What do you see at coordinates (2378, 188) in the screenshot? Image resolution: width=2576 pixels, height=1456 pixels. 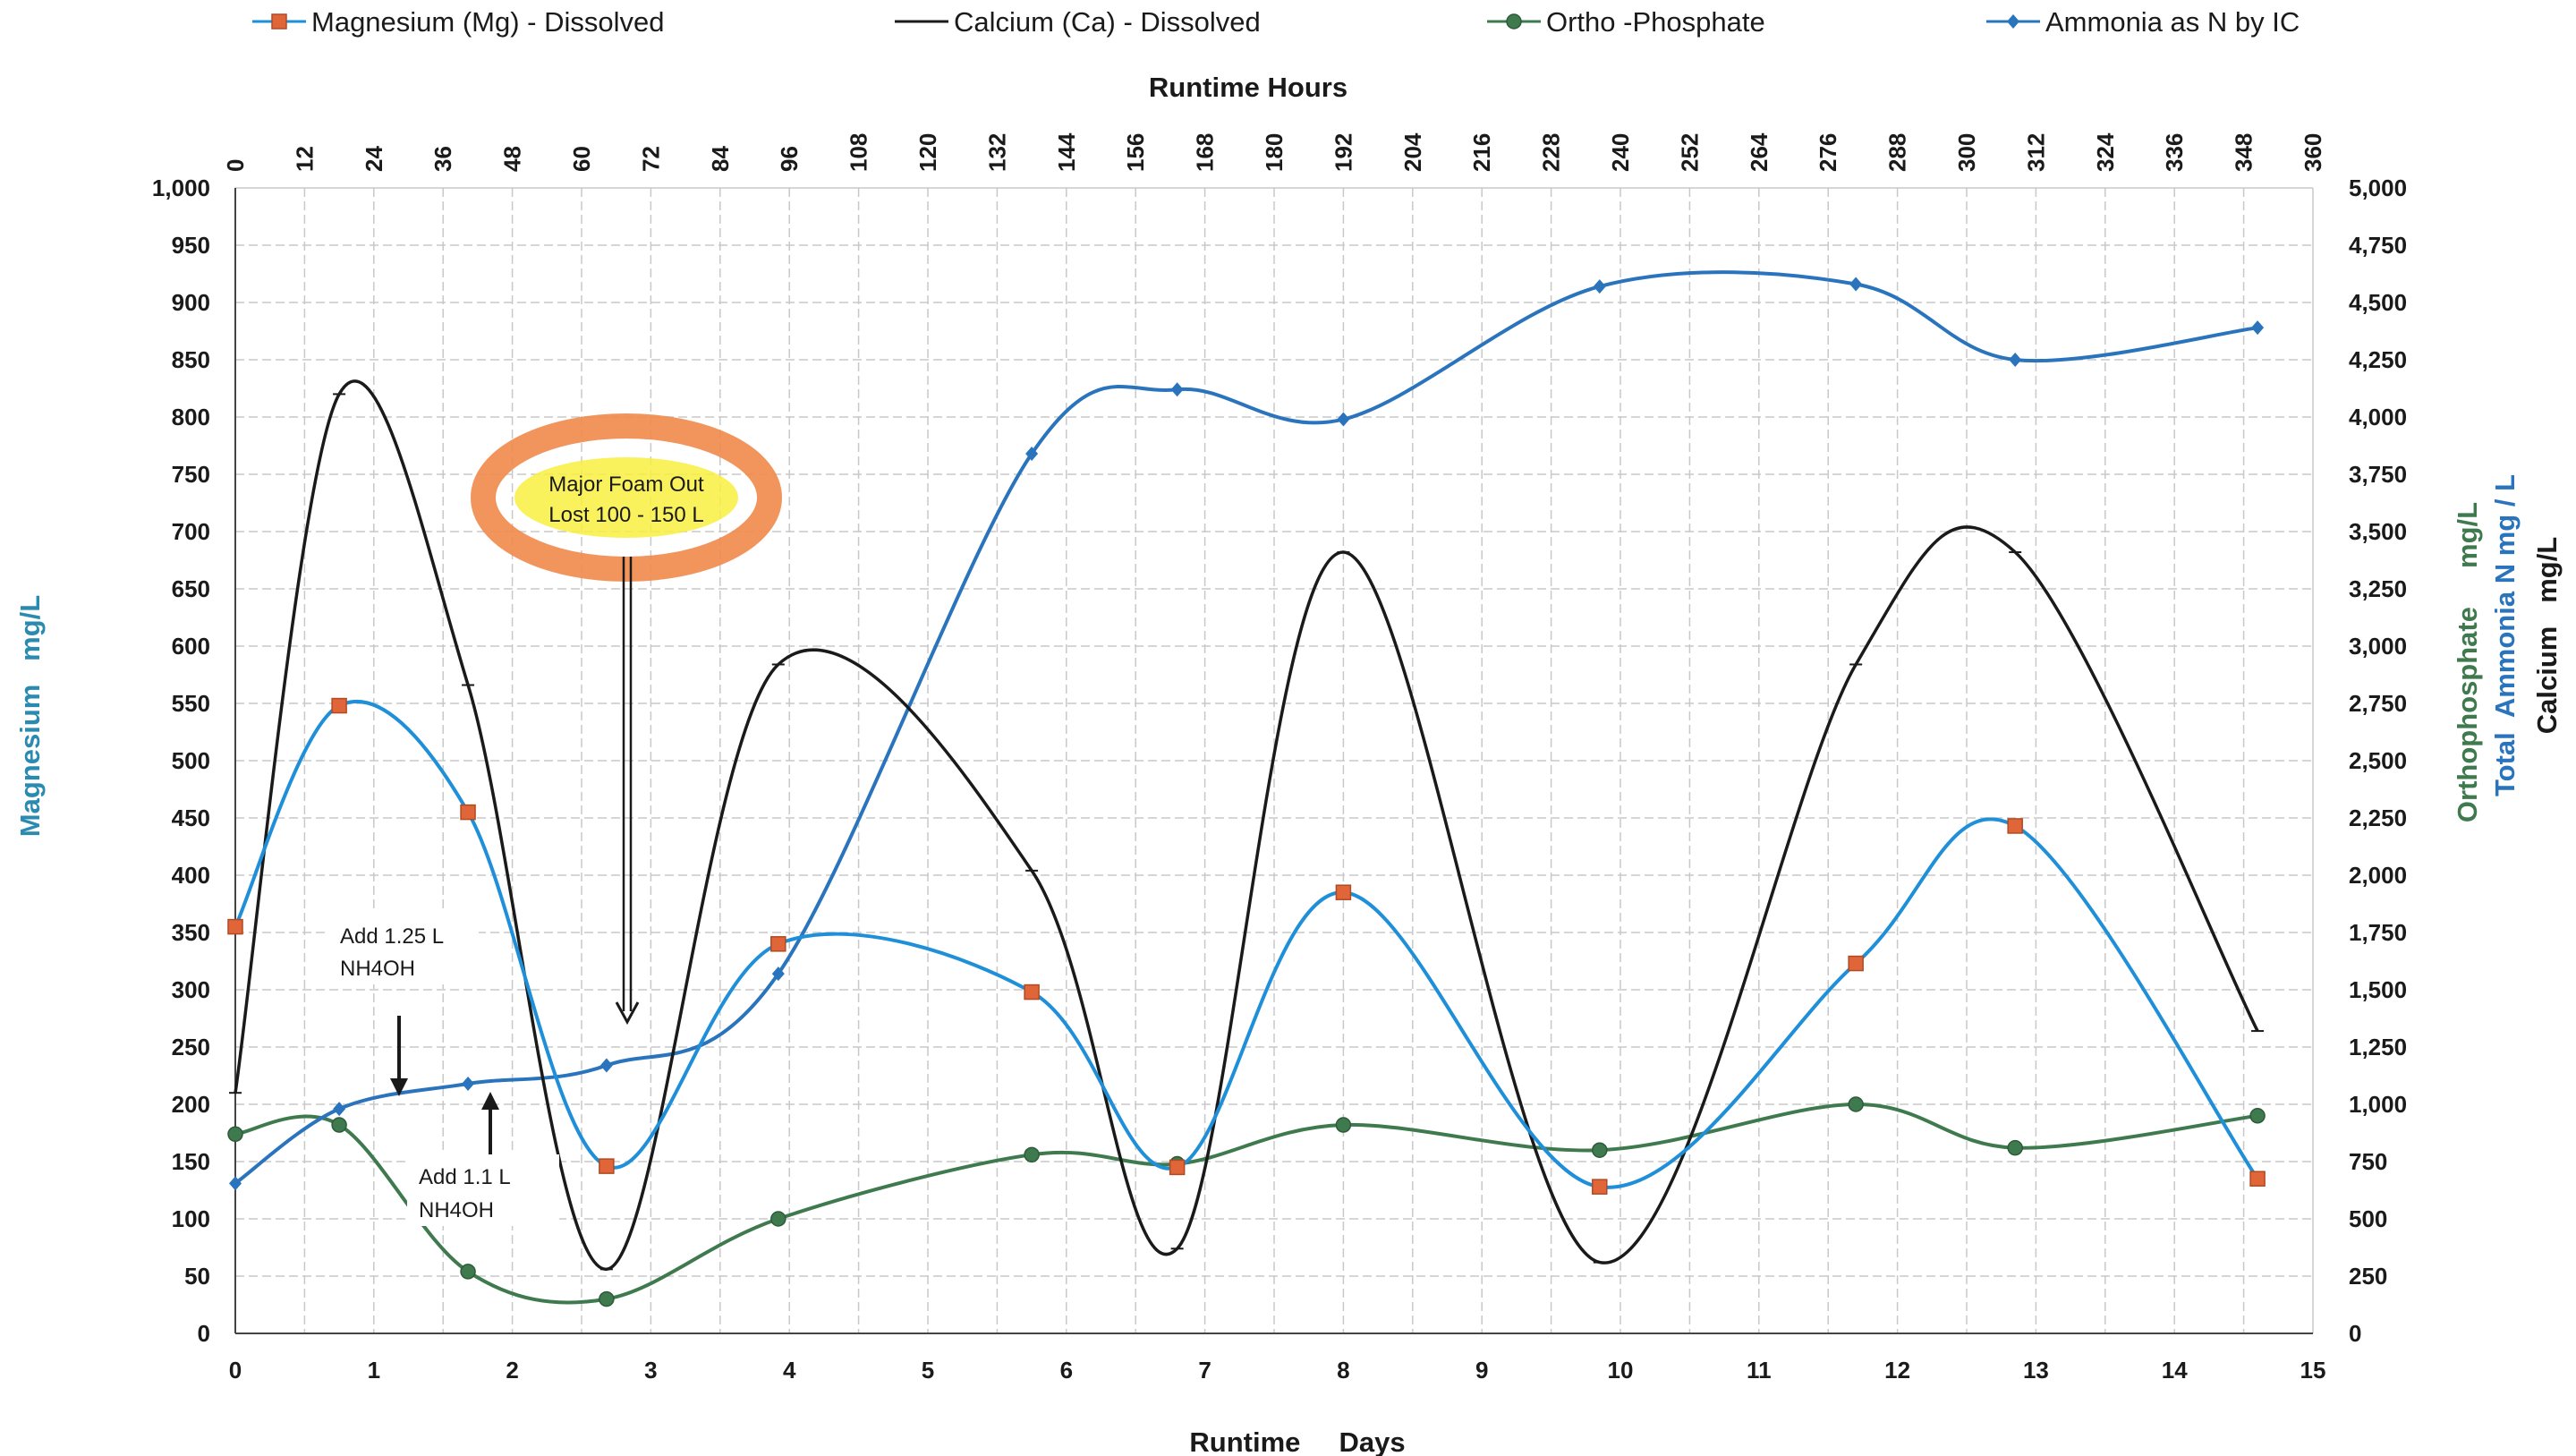 I see `y-right-tick-label: 5,000` at bounding box center [2378, 188].